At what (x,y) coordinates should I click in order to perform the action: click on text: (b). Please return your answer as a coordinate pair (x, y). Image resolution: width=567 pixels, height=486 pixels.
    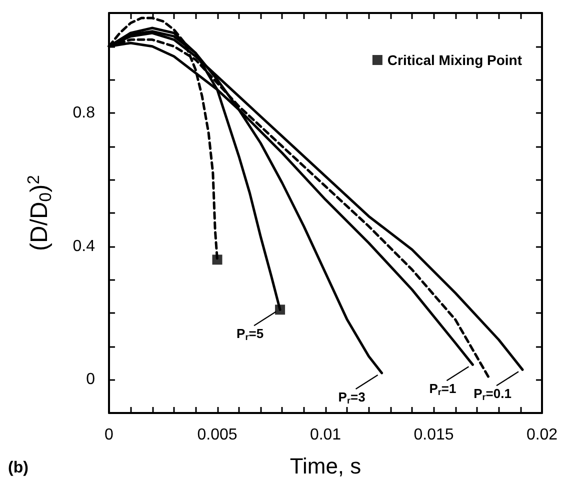
    Looking at the image, I should click on (18, 468).